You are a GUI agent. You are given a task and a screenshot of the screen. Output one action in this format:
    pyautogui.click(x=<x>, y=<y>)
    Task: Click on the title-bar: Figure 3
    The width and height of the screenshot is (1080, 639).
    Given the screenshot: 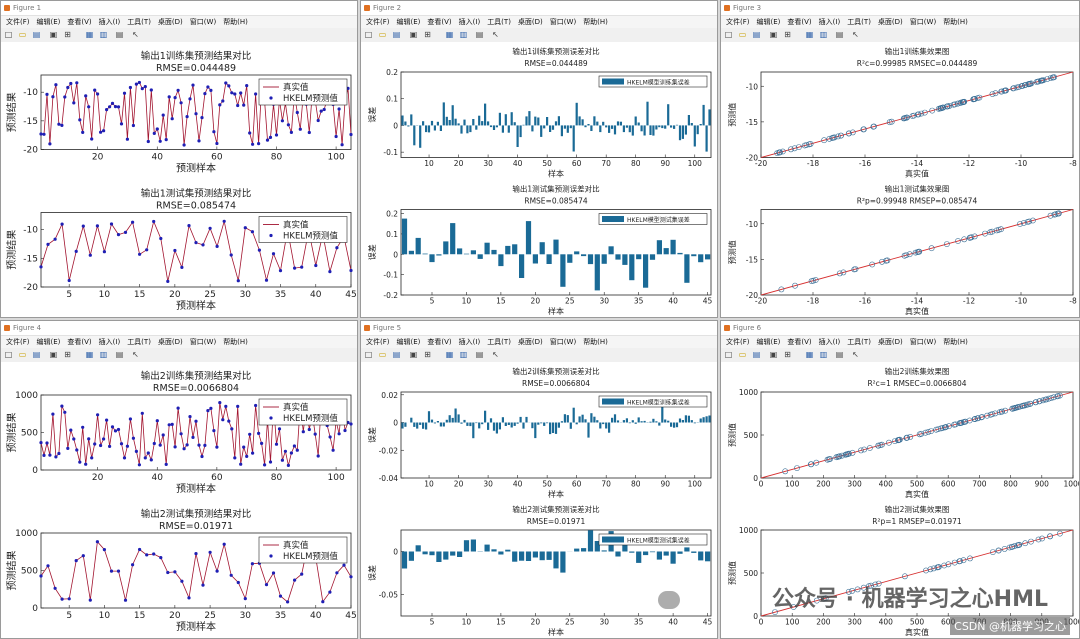 What is the action you would take?
    pyautogui.click(x=900, y=8)
    